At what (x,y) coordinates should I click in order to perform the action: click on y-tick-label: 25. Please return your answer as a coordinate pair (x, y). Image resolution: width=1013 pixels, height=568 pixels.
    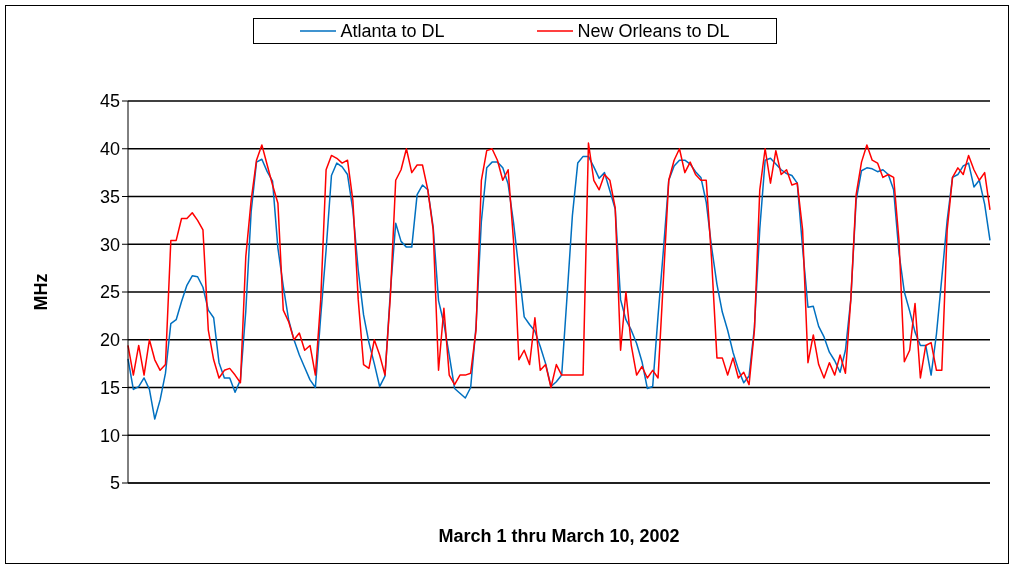
    Looking at the image, I should click on (109, 292).